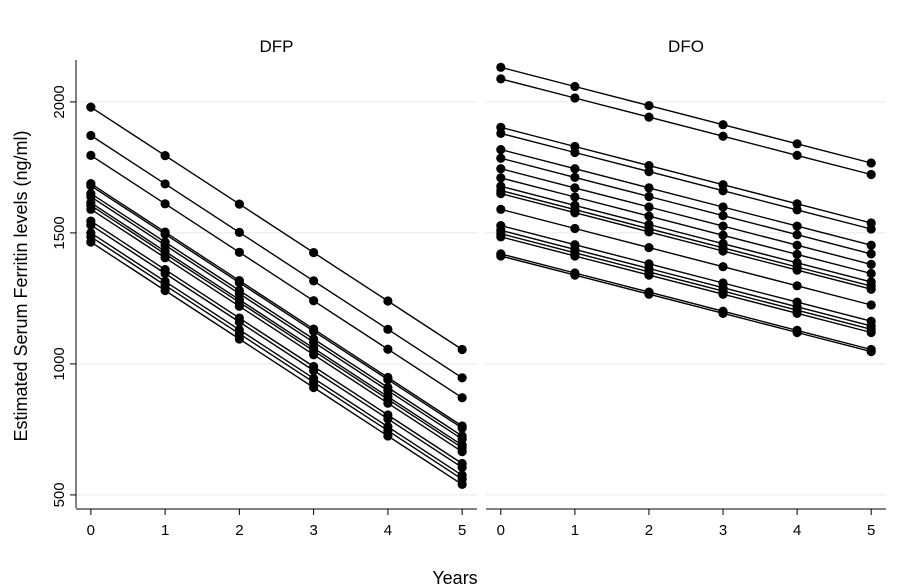 The image size is (903, 587). What do you see at coordinates (59, 494) in the screenshot?
I see `y-tick-label-0: 500` at bounding box center [59, 494].